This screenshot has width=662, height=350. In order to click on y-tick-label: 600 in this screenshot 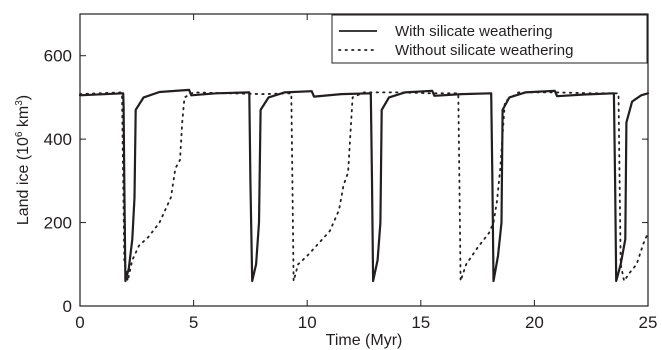, I will do `click(58, 56)`.